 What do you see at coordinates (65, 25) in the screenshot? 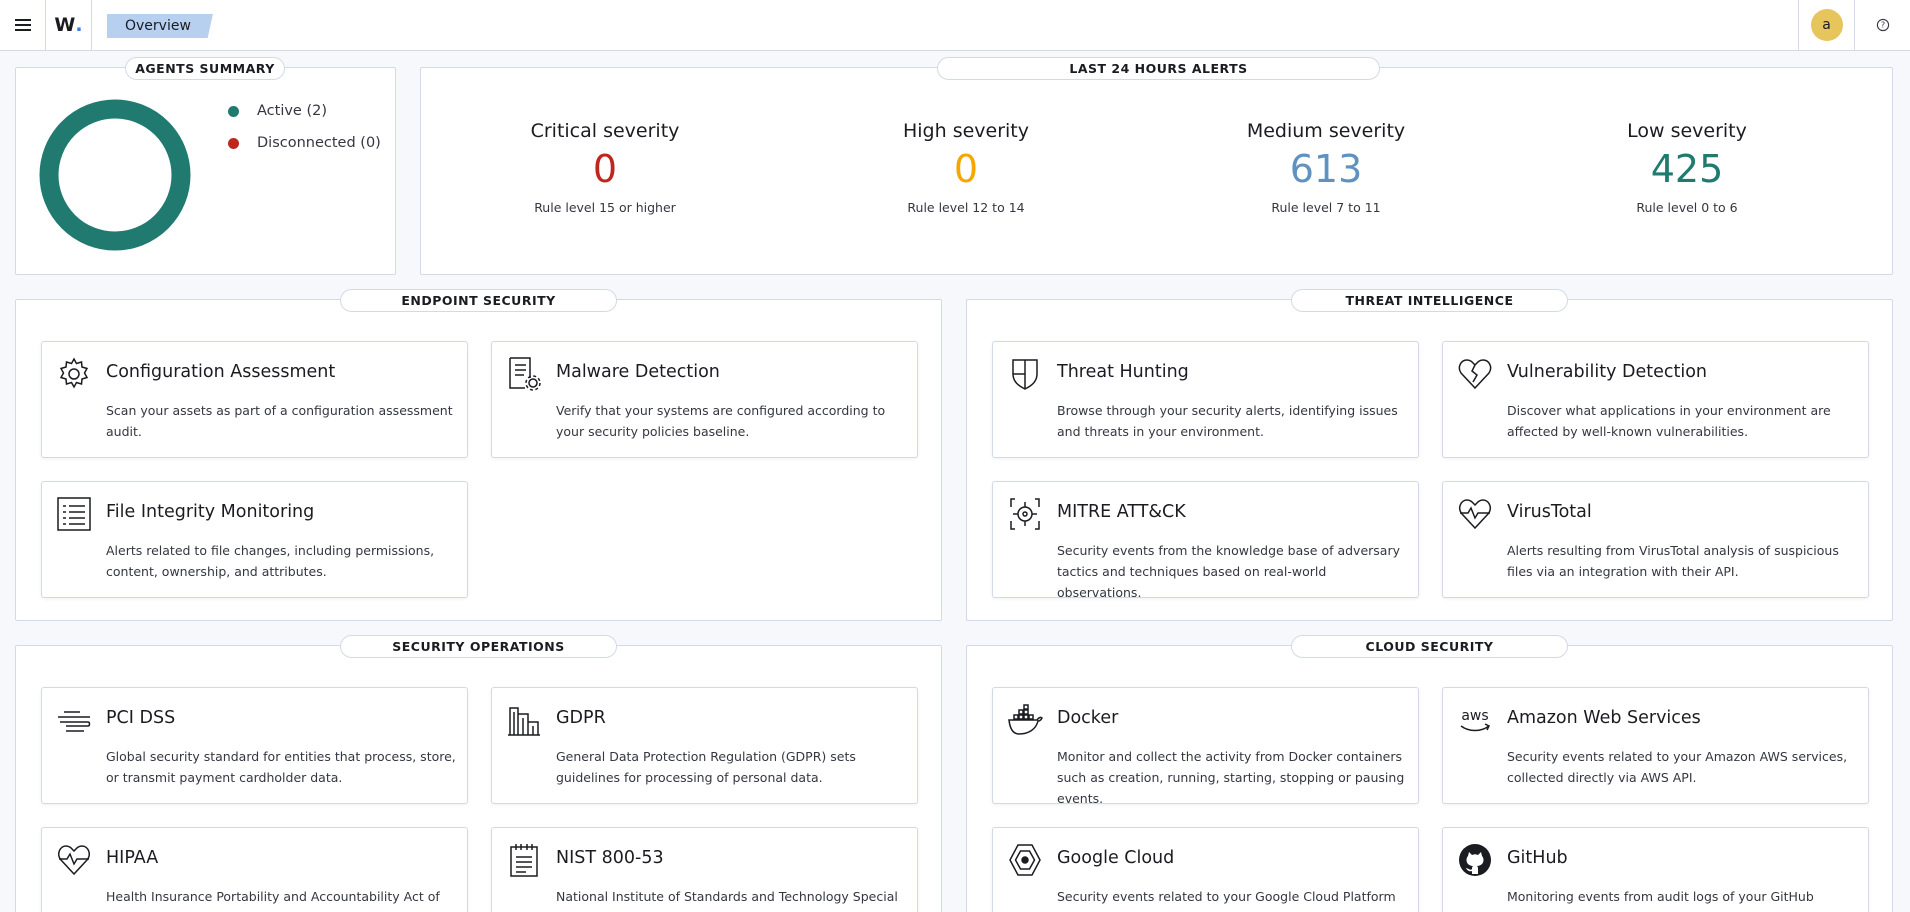
I see `logo-text: W` at bounding box center [65, 25].